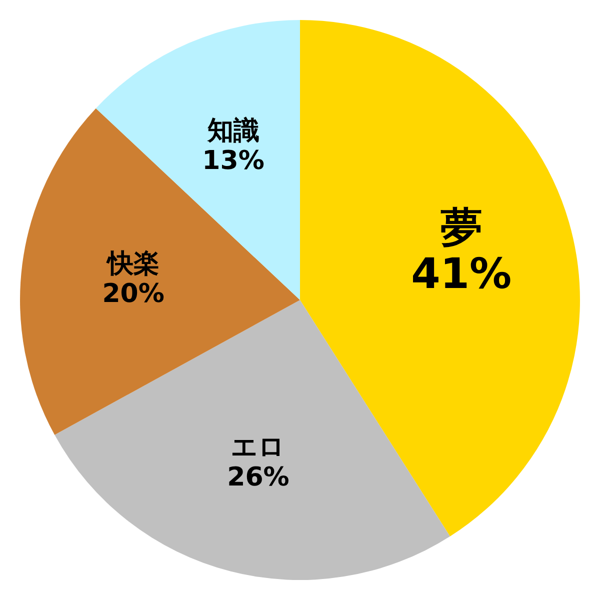 The height and width of the screenshot is (600, 600). Describe the element at coordinates (258, 477) in the screenshot. I see `data-label: 26%` at that location.